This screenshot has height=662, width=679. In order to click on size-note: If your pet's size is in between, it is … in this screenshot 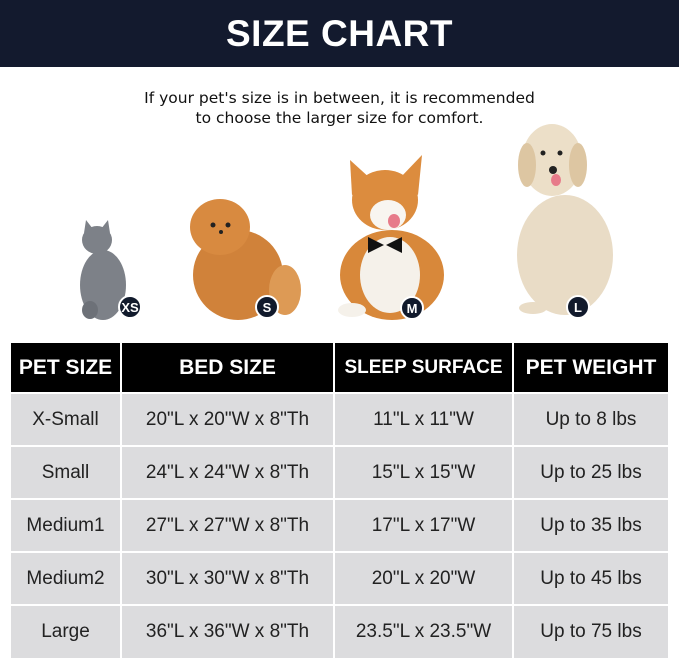, I will do `click(339, 108)`.